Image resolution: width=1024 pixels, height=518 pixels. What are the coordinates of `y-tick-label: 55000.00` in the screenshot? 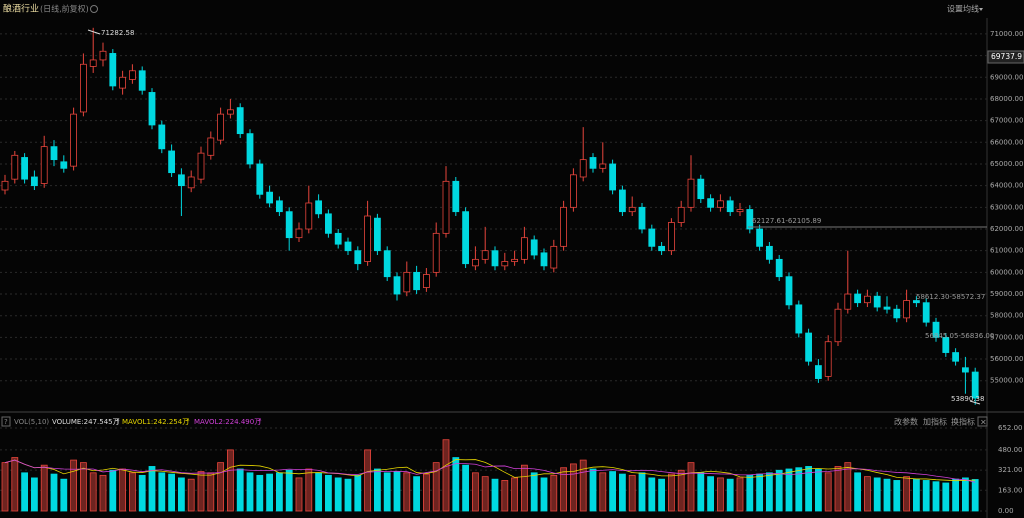 It's located at (1006, 381).